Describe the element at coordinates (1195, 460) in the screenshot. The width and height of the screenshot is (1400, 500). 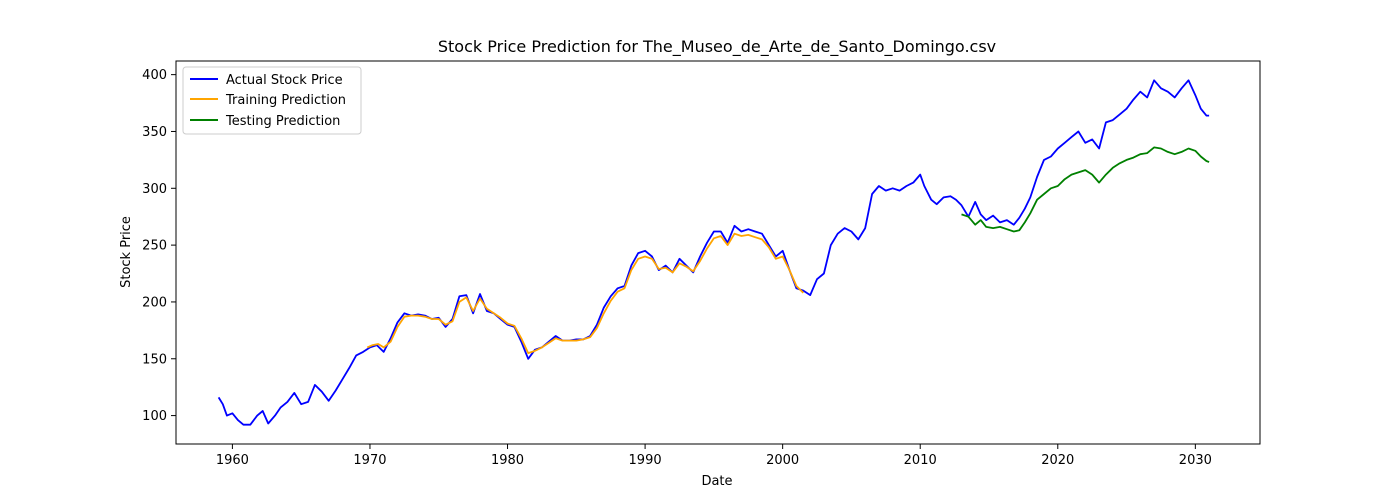
I see `x-tick-label: 2030` at that location.